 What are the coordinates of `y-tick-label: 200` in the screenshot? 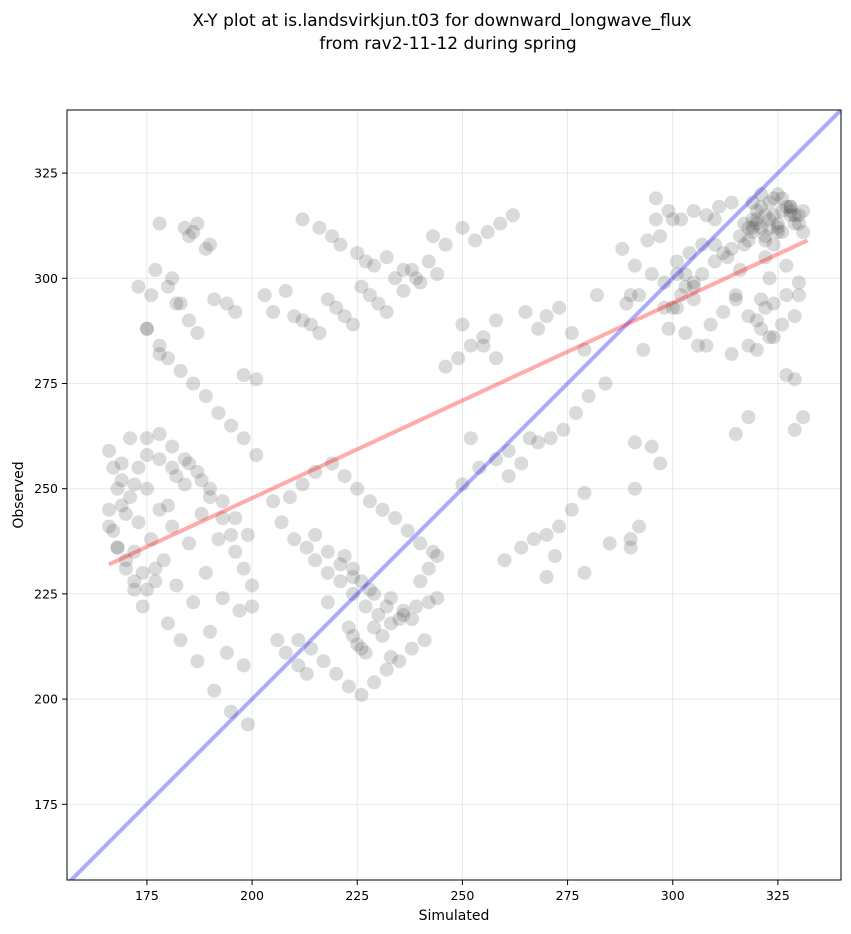 It's located at (46, 699).